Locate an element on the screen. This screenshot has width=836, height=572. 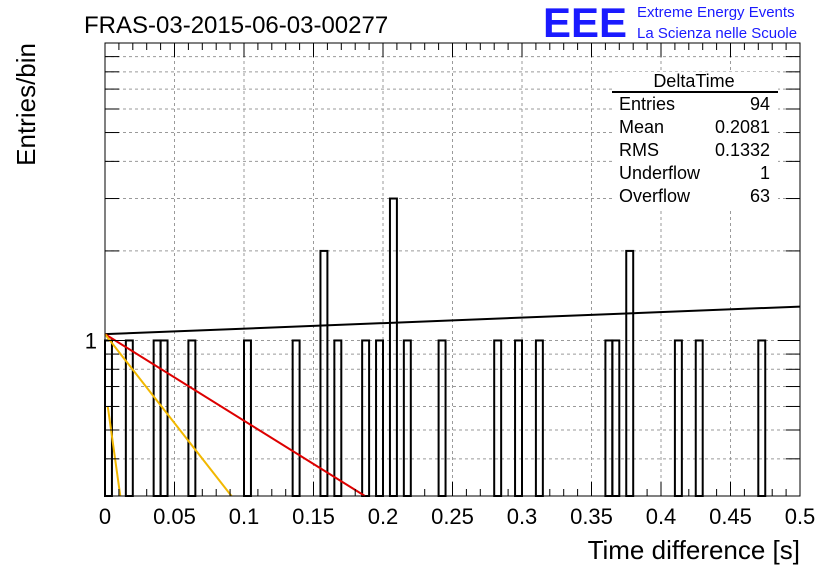
x-tick-label: 0.25 is located at coordinates (452, 516).